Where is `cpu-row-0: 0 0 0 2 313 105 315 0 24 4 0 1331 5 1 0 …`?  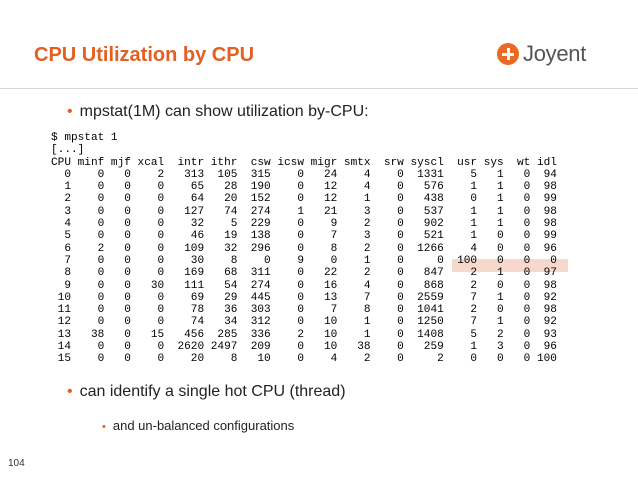 cpu-row-0: 0 0 0 2 313 105 315 0 24 4 0 1331 5 1 0 … is located at coordinates (304, 174).